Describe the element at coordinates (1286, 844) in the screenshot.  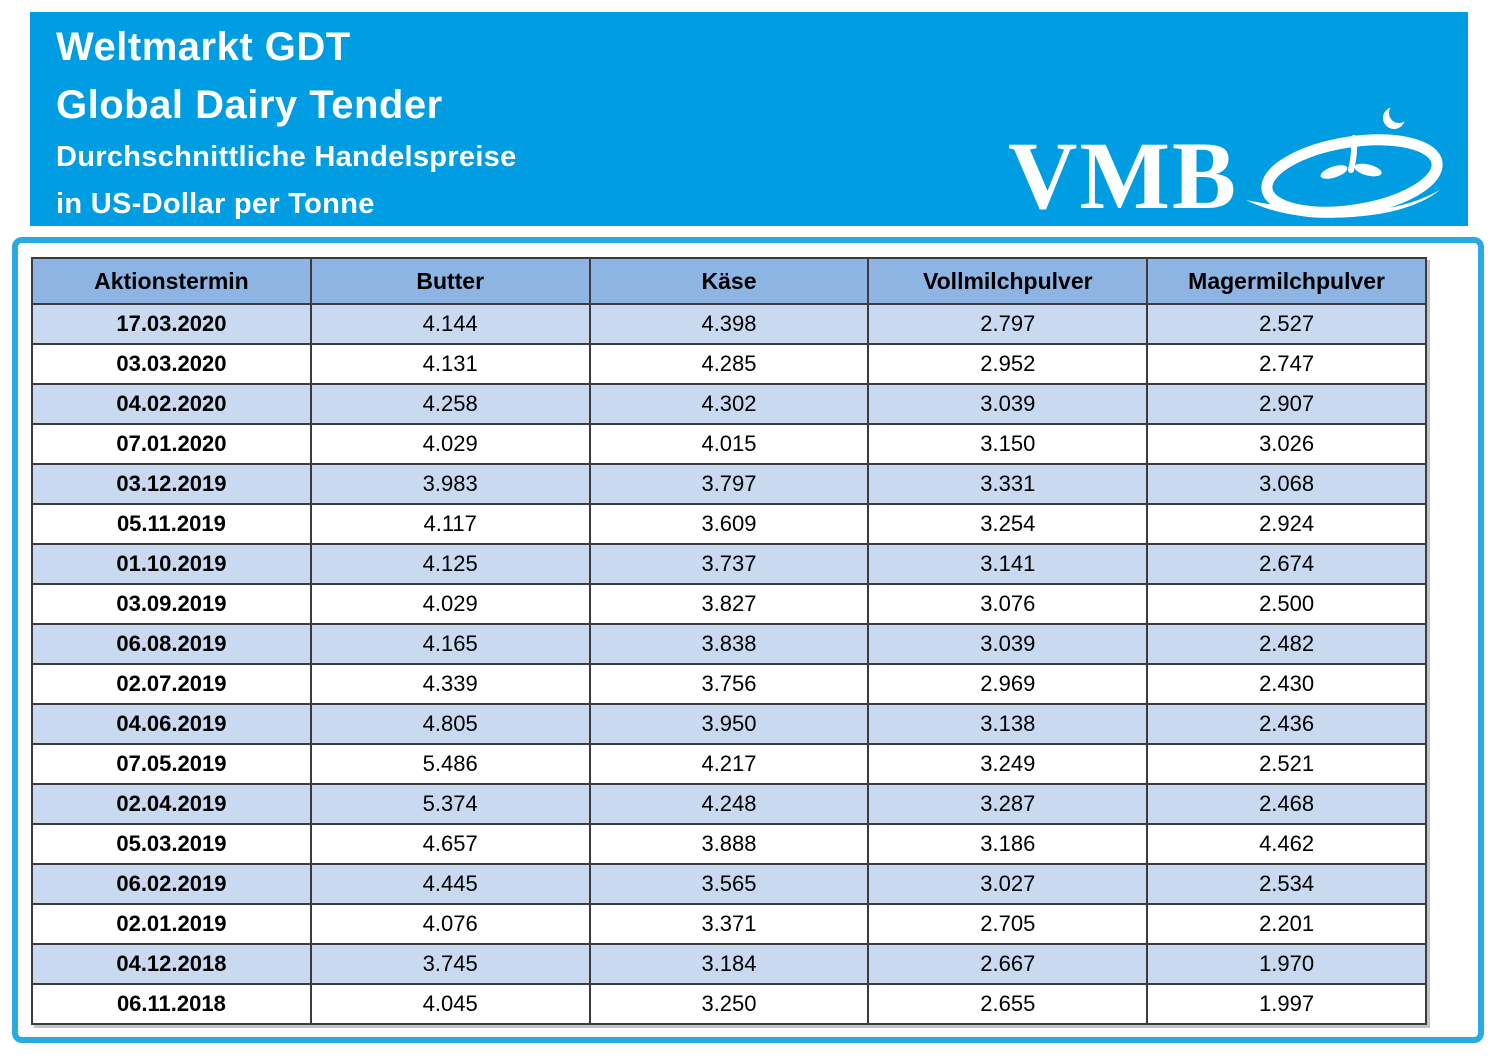
I see `value-cell: 4.462` at that location.